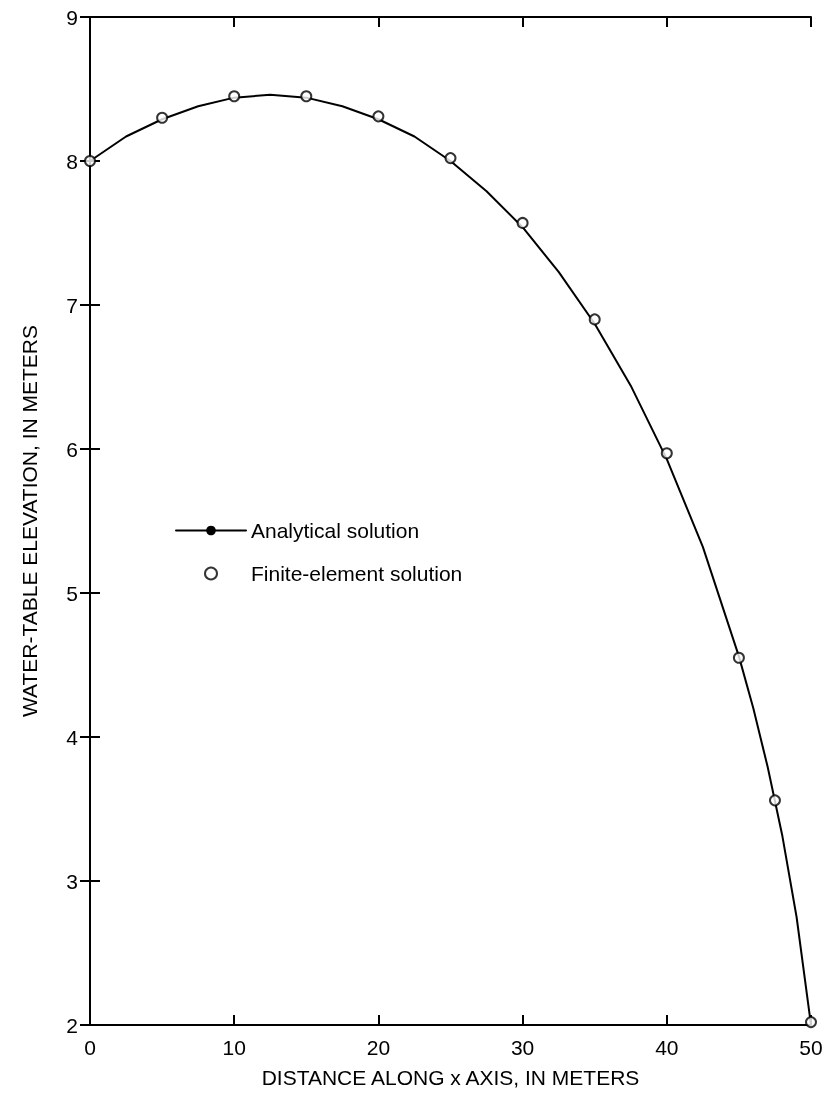 The width and height of the screenshot is (831, 1100). I want to click on x-tick-label: 50, so click(811, 1047).